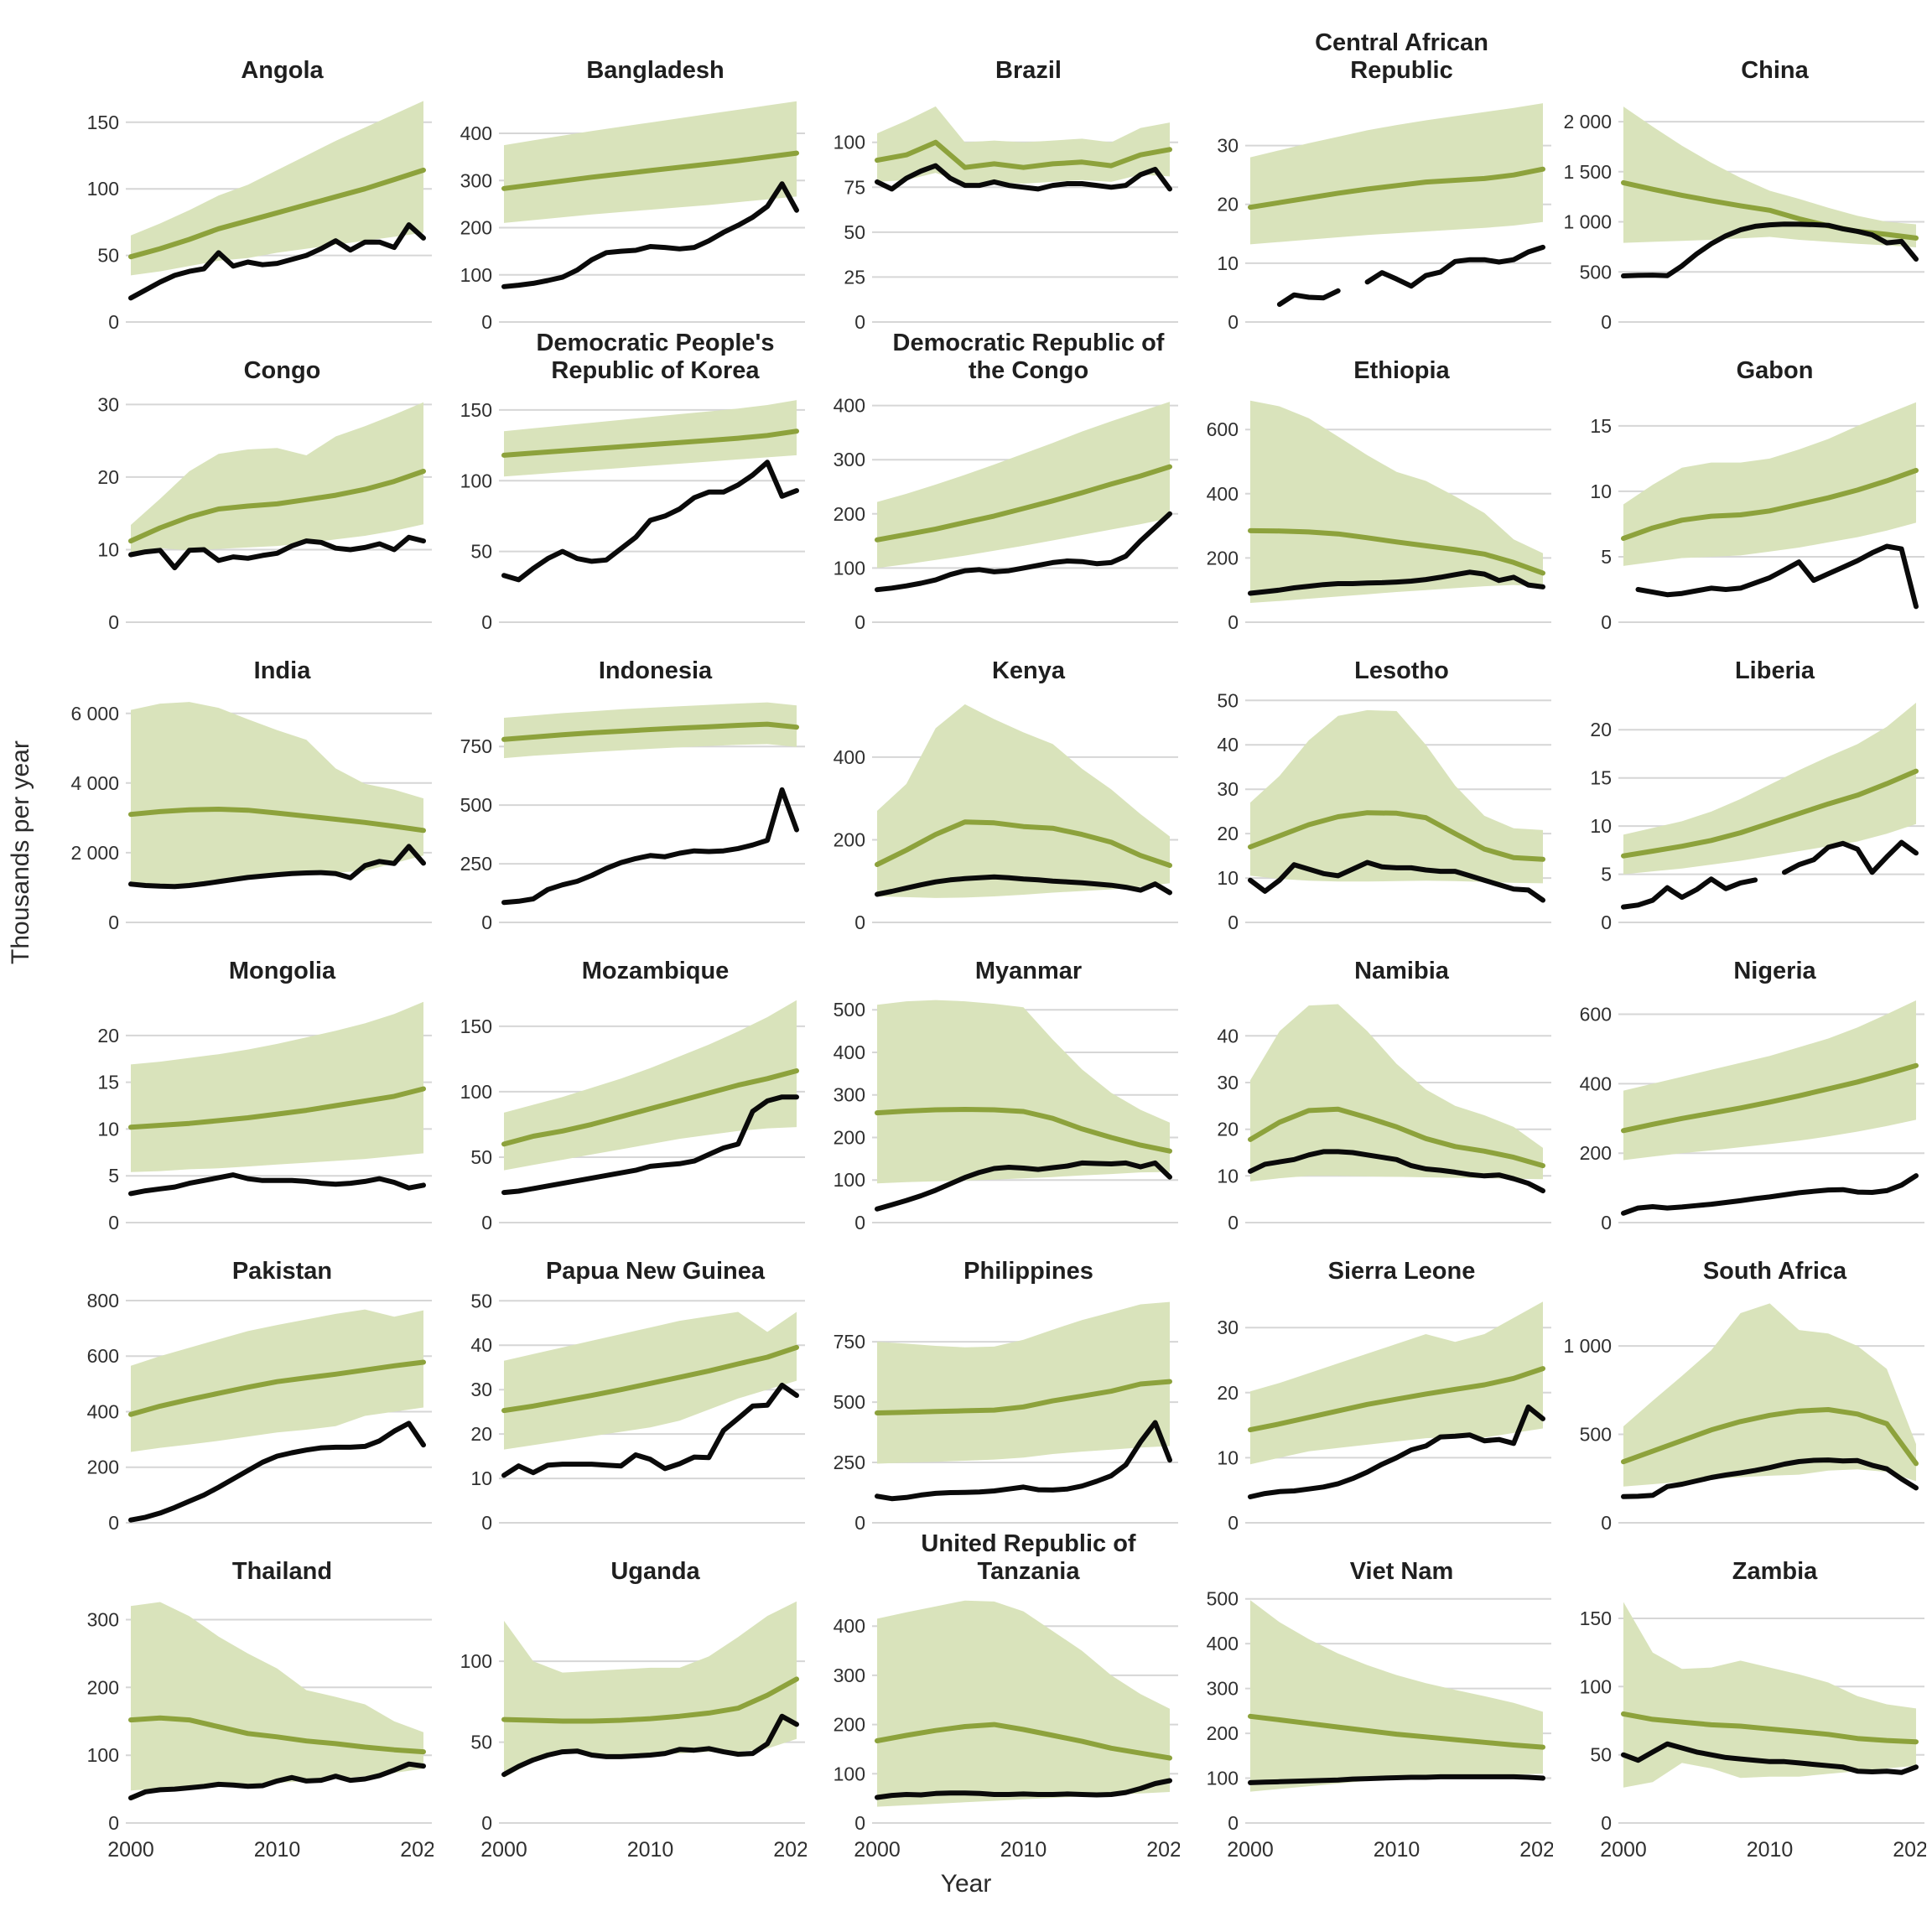  I want to click on panel-title-text: Viet Nam, so click(1401, 1571).